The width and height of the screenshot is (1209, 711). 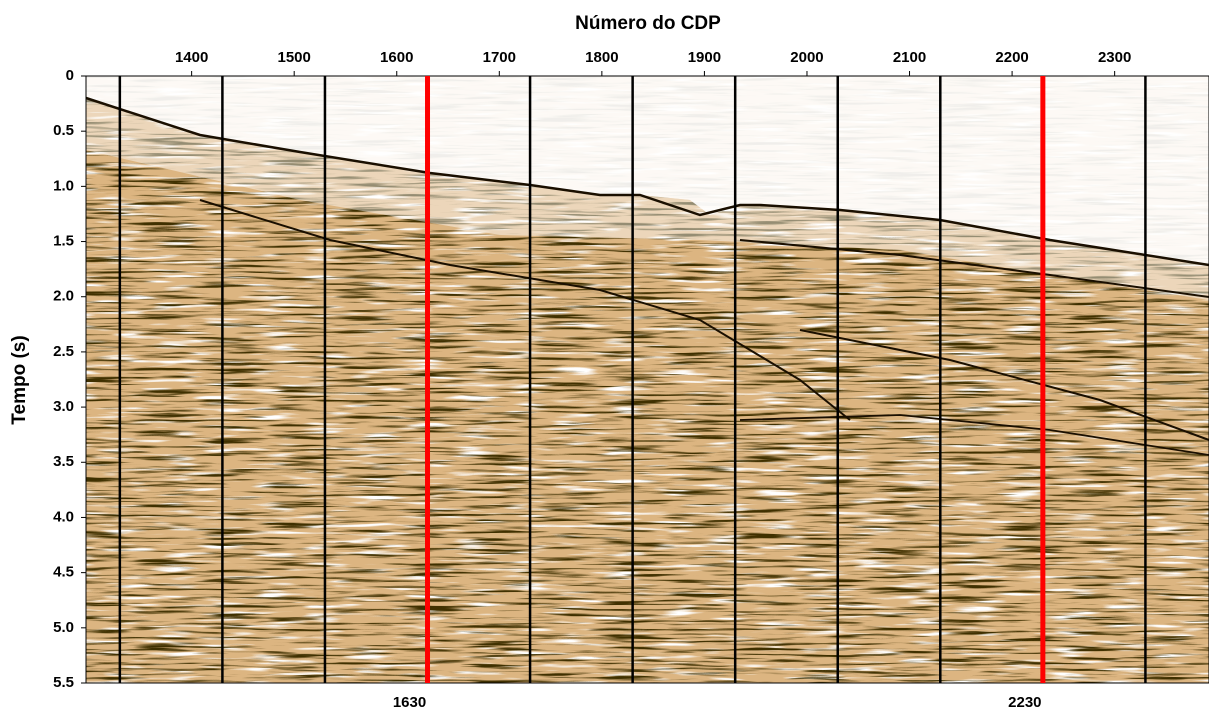 What do you see at coordinates (1024, 702) in the screenshot?
I see `cdp-marker-label: 2230` at bounding box center [1024, 702].